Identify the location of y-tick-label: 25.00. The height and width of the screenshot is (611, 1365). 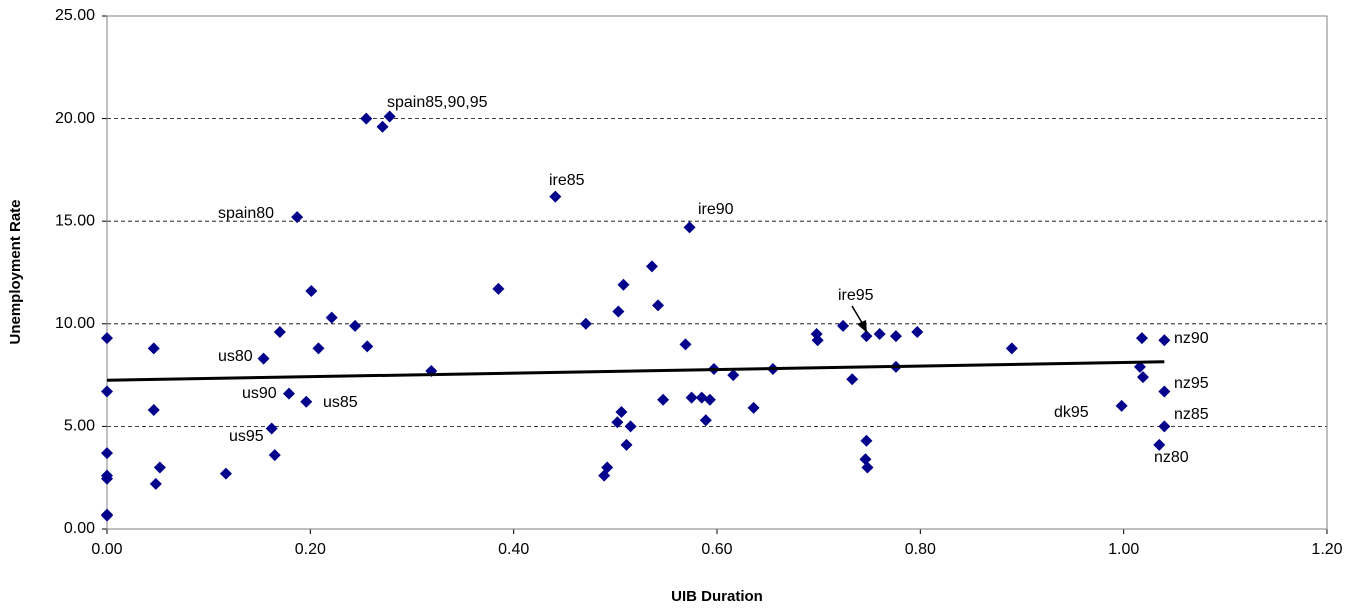
(75, 15).